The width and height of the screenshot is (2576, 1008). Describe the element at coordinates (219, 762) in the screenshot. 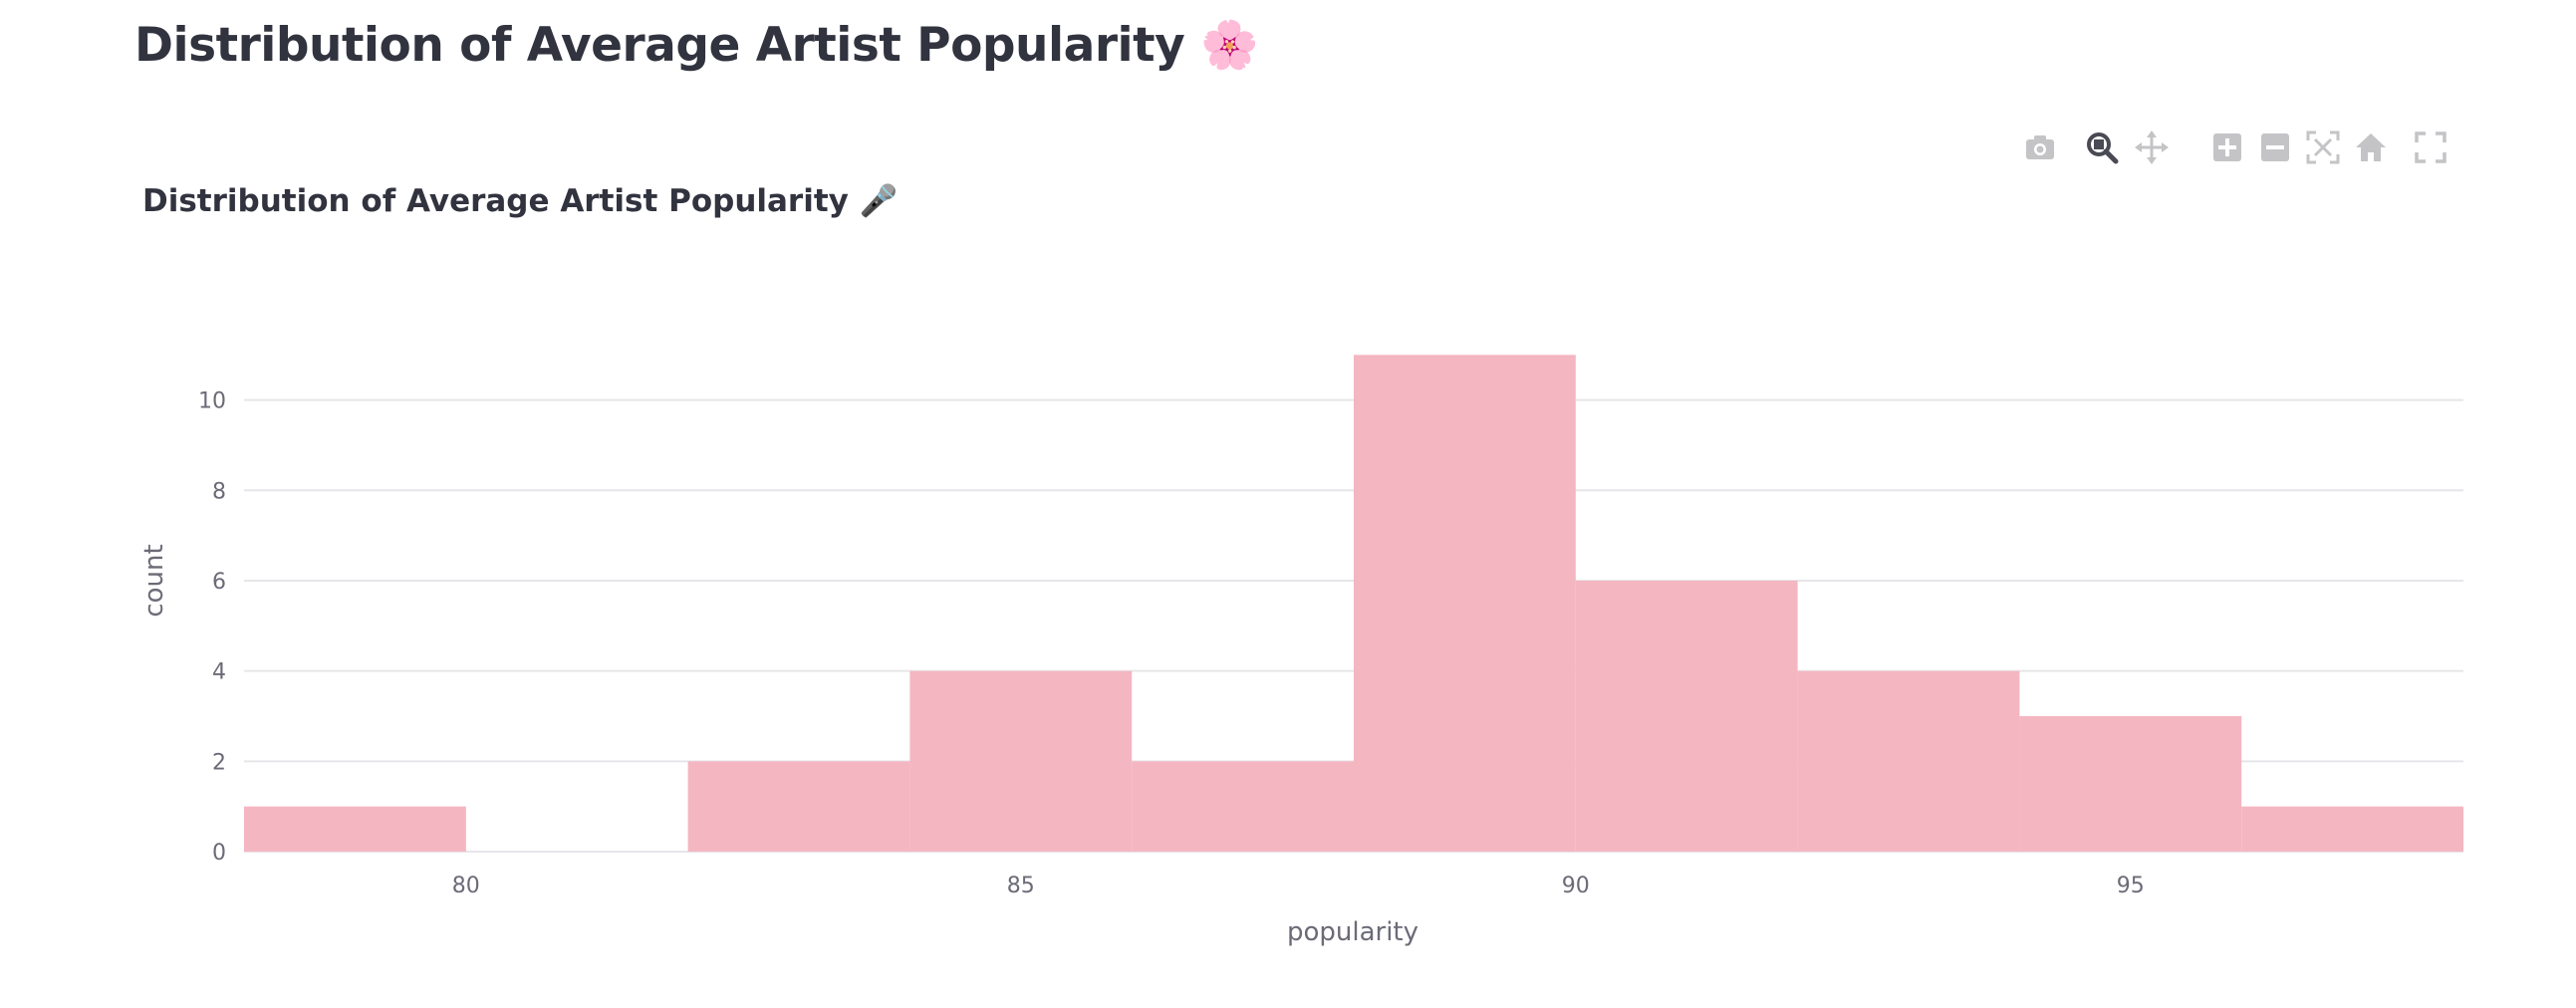

I see `y-tick-label: 2` at that location.